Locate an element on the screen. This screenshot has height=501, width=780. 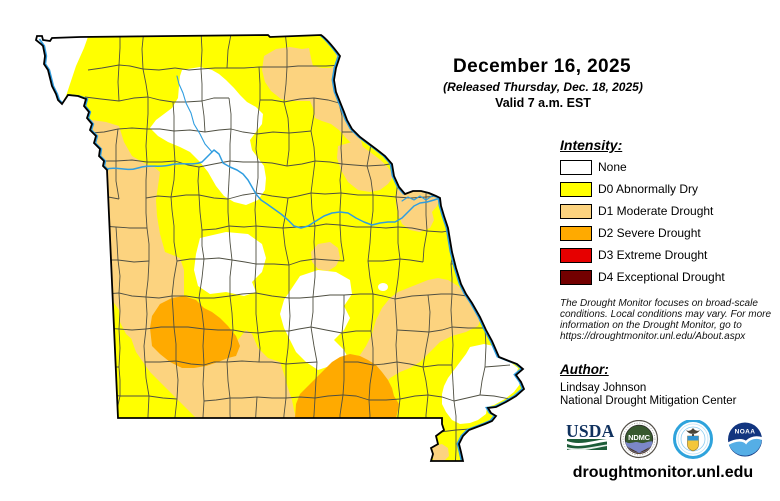
svg-text: USDA is located at coordinates (590, 431).